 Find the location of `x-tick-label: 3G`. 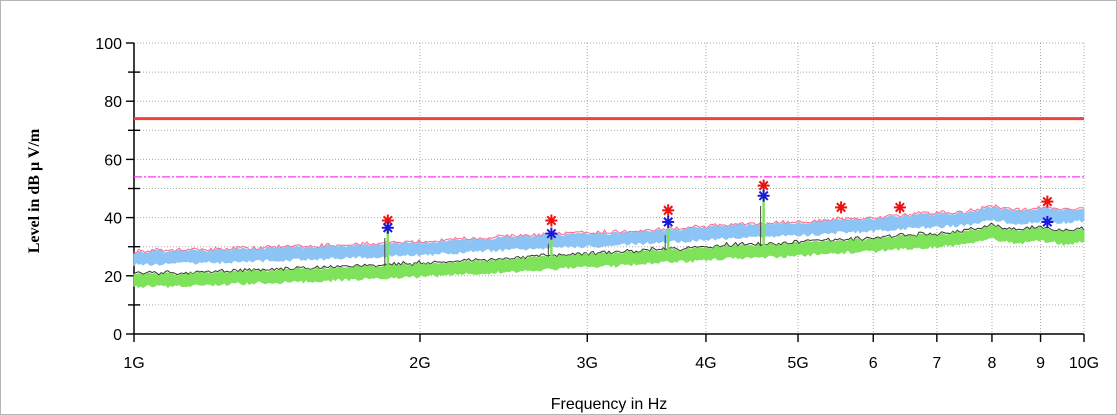

x-tick-label: 3G is located at coordinates (587, 363).